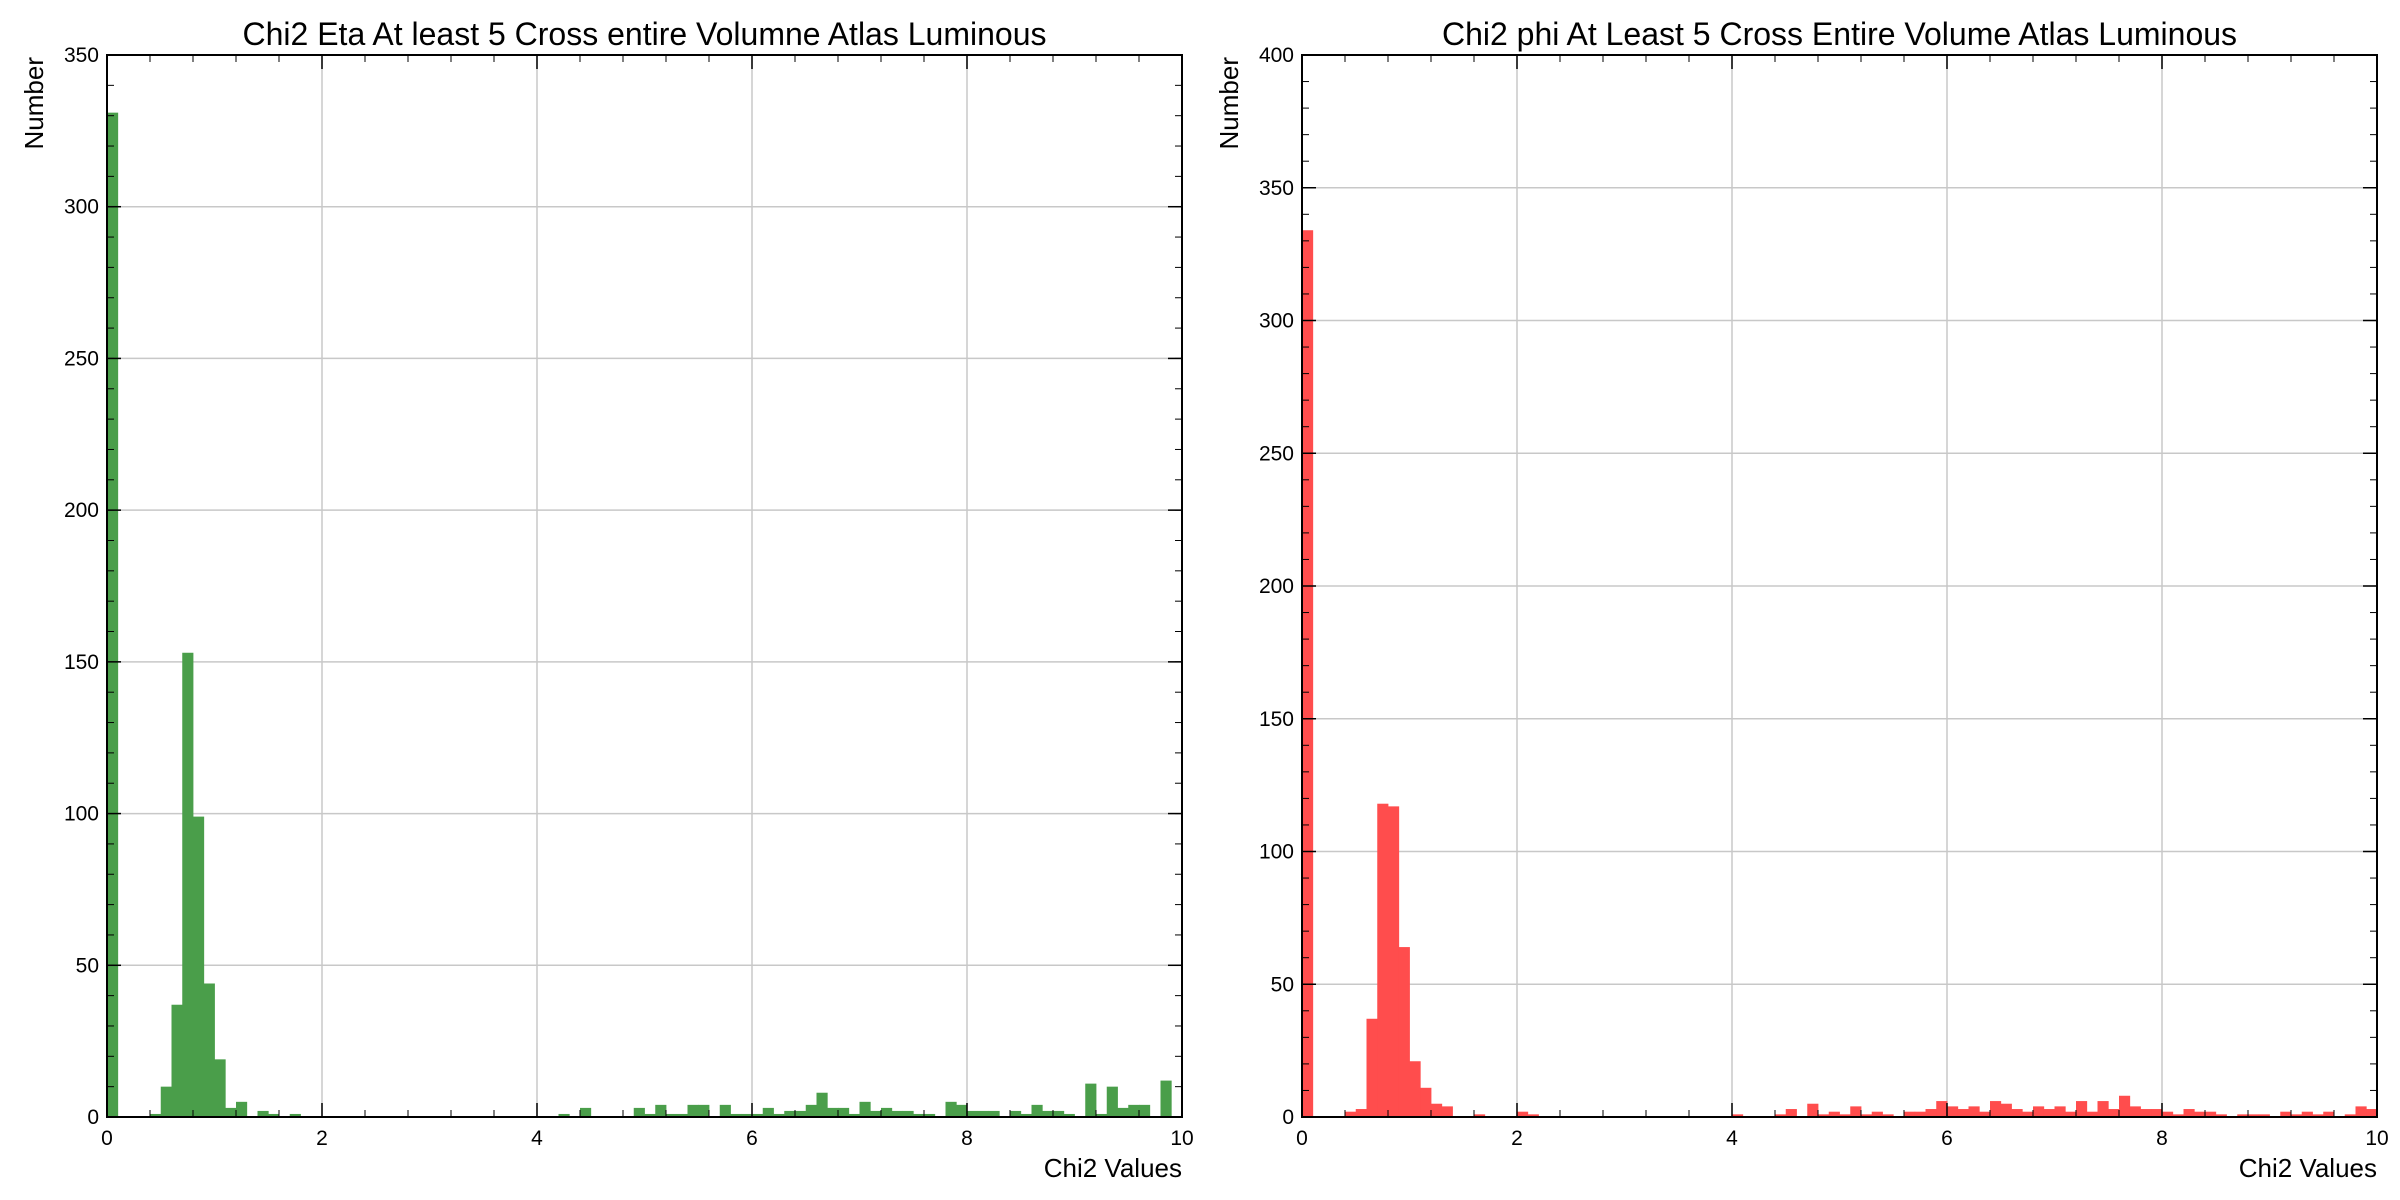  I want to click on x-axis-label: Chi2 Values, so click(2308, 1168).